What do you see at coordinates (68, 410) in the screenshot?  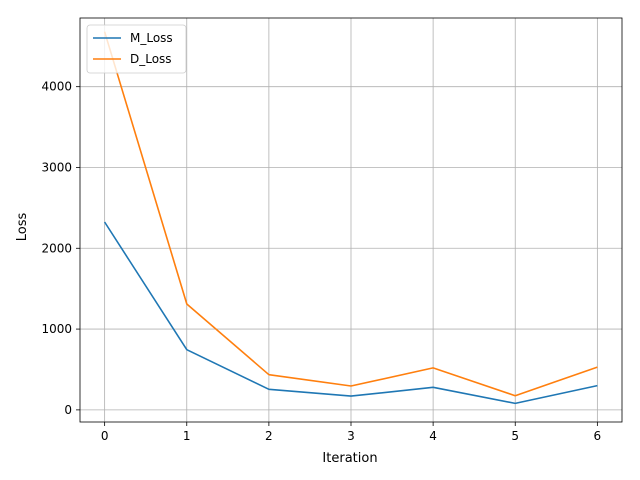 I see `y-tick-label: 0` at bounding box center [68, 410].